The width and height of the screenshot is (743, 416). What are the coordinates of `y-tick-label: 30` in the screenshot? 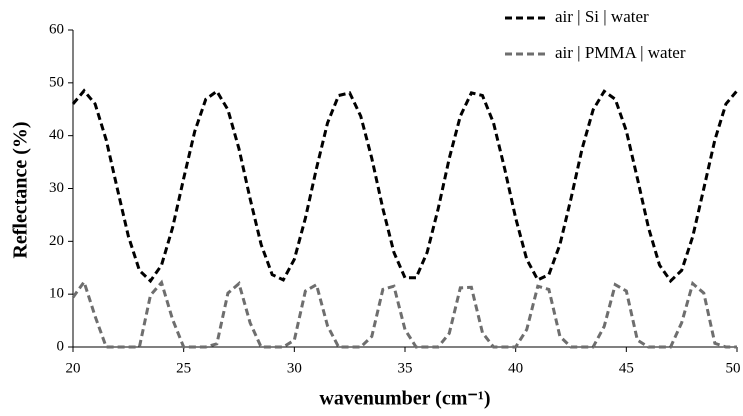 It's located at (56, 188).